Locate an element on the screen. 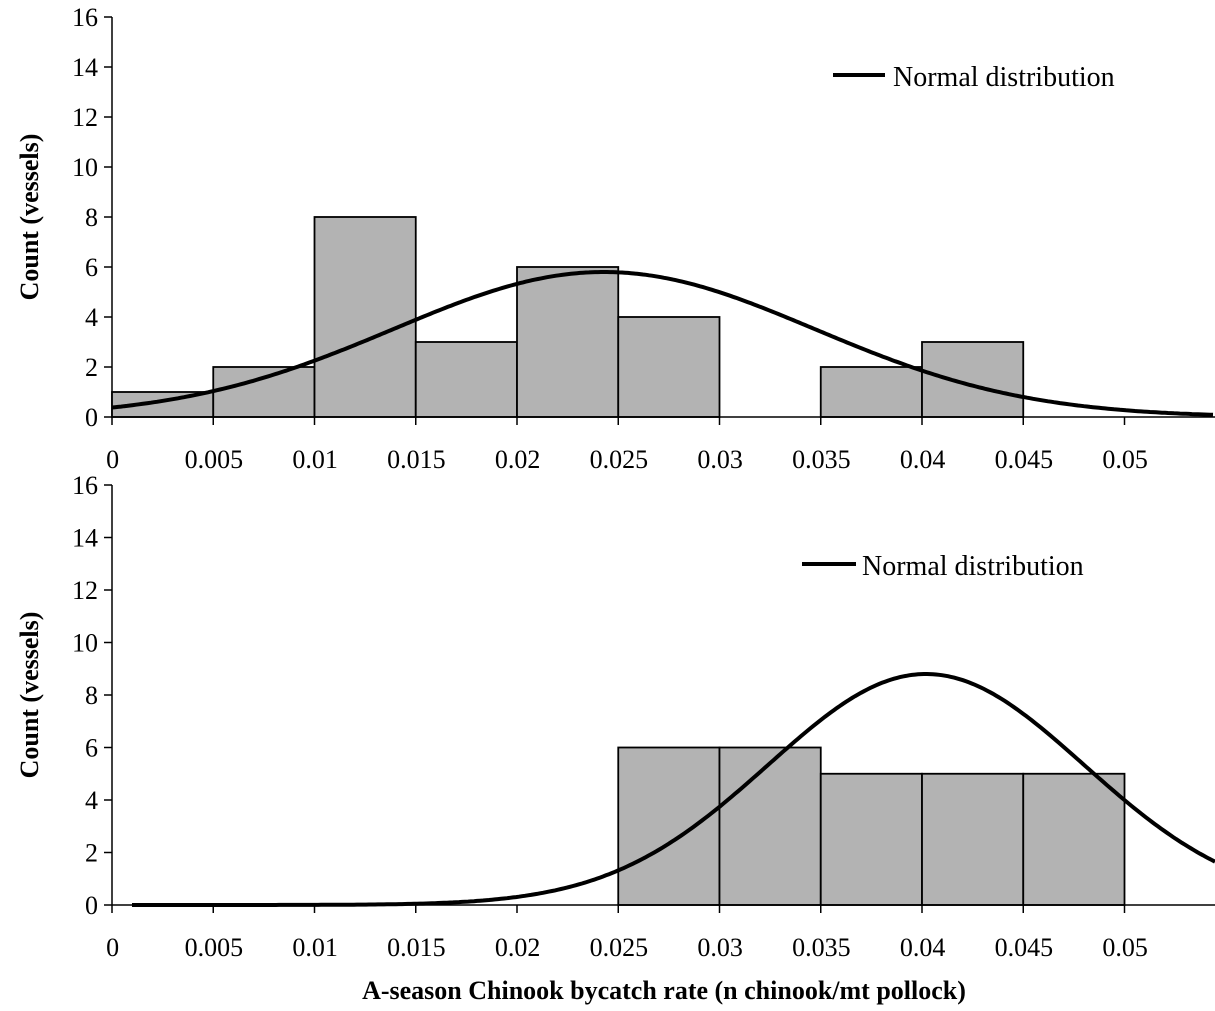  normal-distribution-curve is located at coordinates (662, 343).